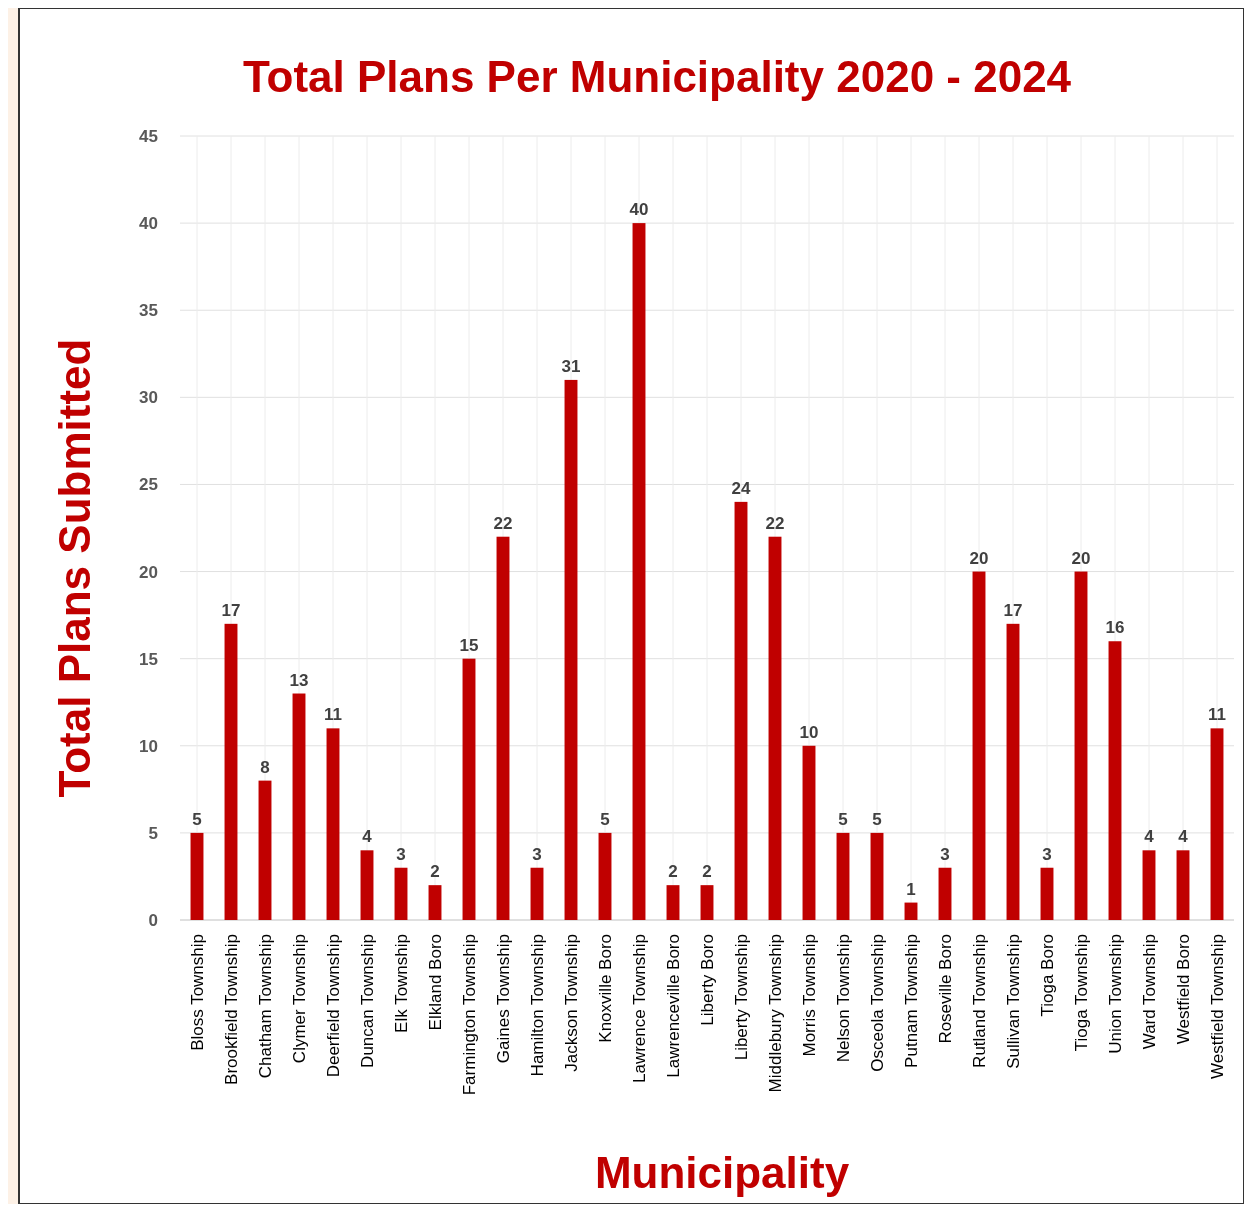 The width and height of the screenshot is (1254, 1216). What do you see at coordinates (809, 995) in the screenshot?
I see `x-tick-label: Morris Township` at bounding box center [809, 995].